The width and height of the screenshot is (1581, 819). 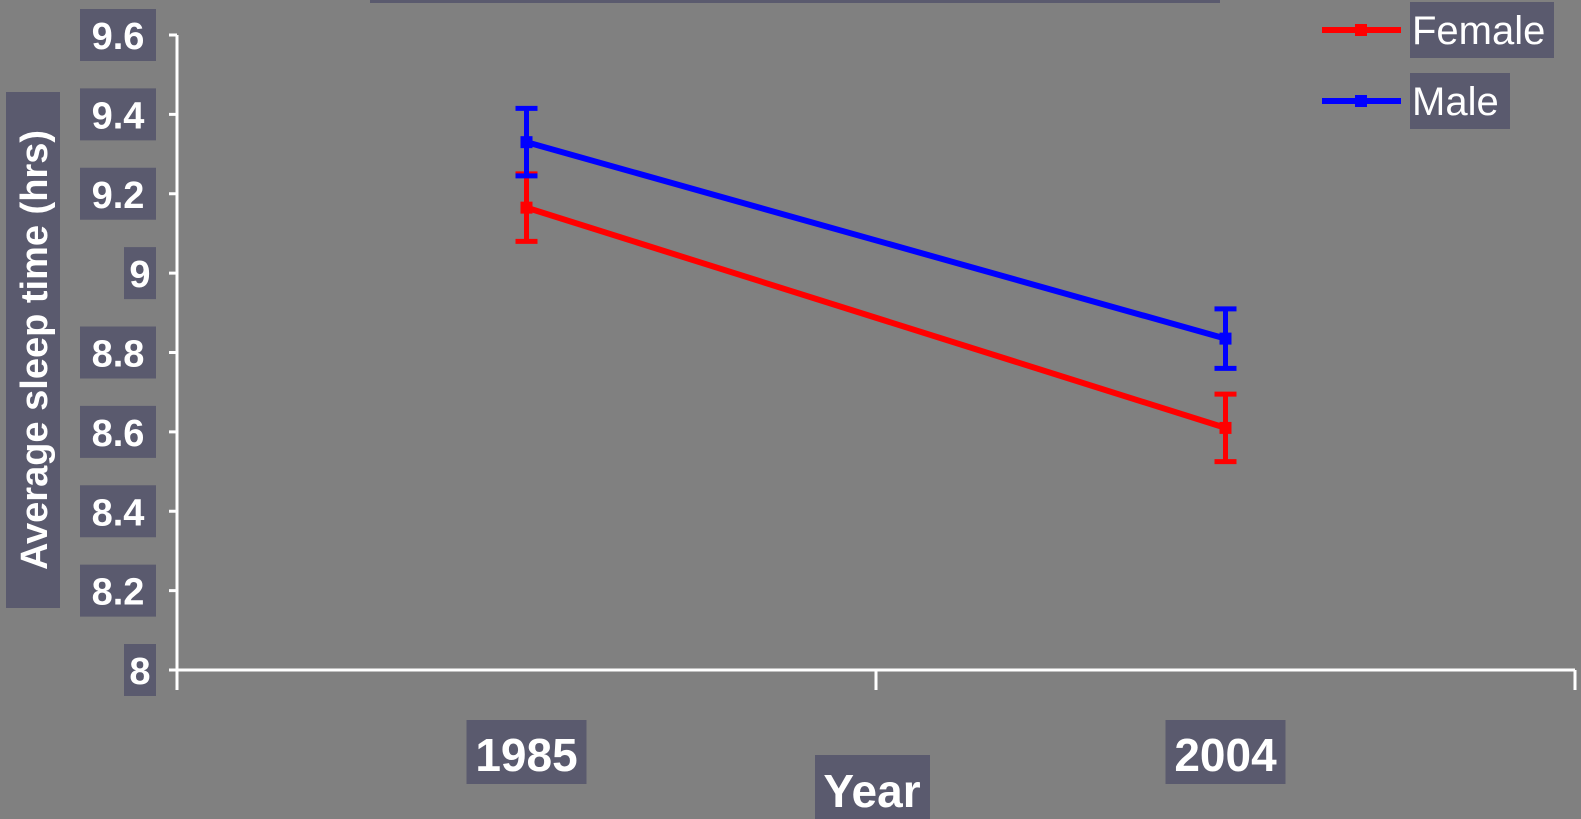 I want to click on x-axis-title: Year, so click(x=872, y=787).